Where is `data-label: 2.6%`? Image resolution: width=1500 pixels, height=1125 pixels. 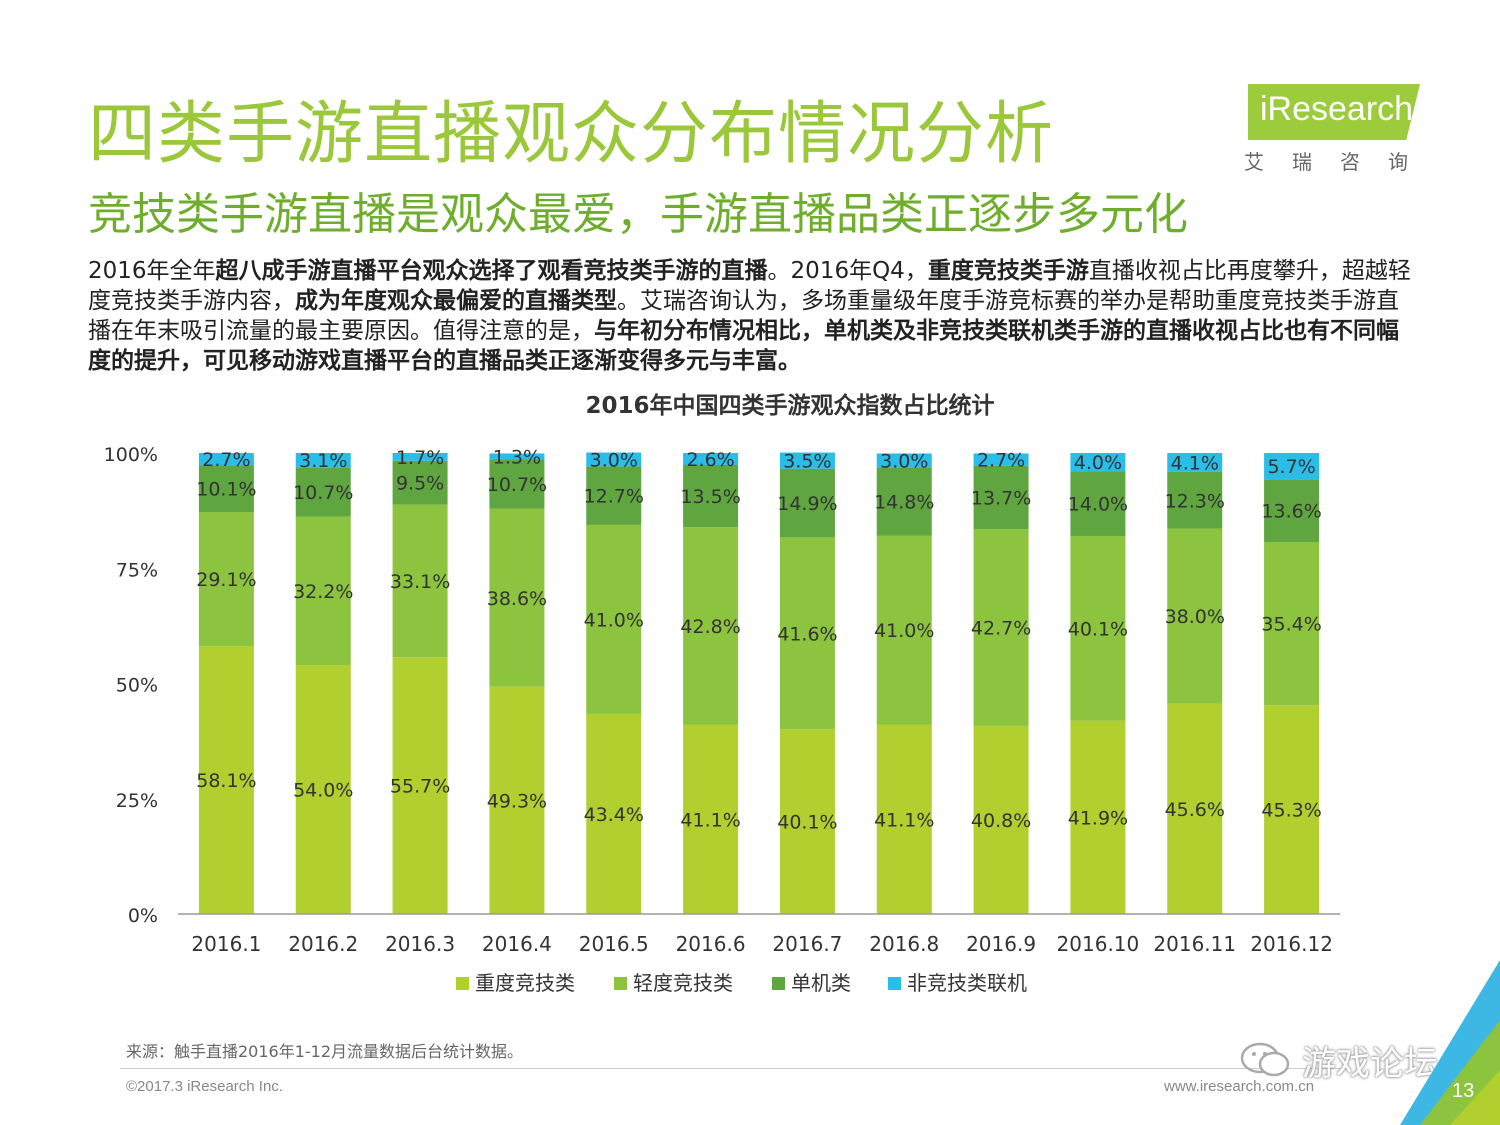
data-label: 2.6% is located at coordinates (710, 460).